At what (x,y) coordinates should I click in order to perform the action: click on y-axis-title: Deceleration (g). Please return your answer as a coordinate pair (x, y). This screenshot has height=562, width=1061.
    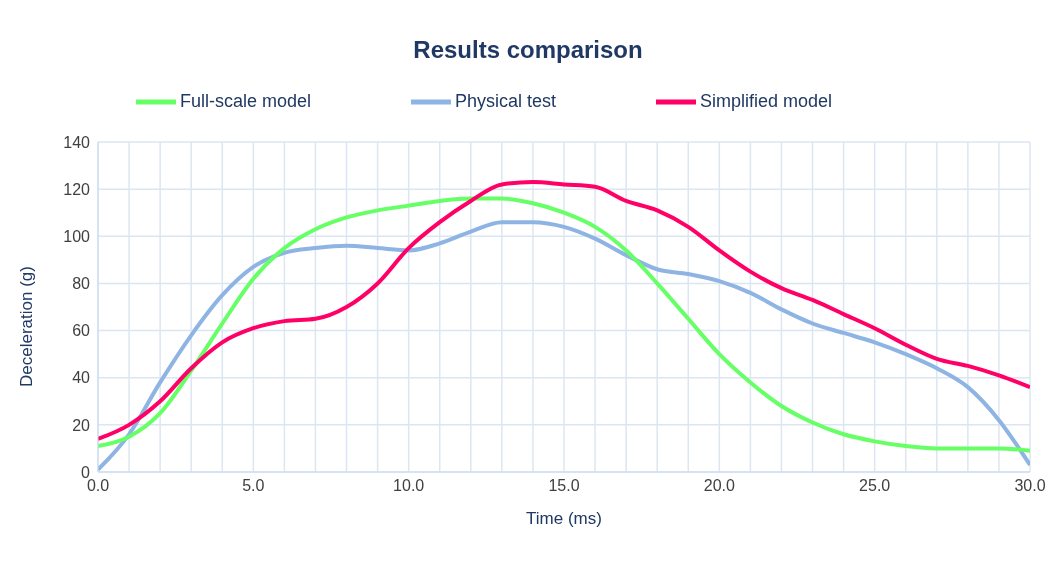
    Looking at the image, I should click on (27, 326).